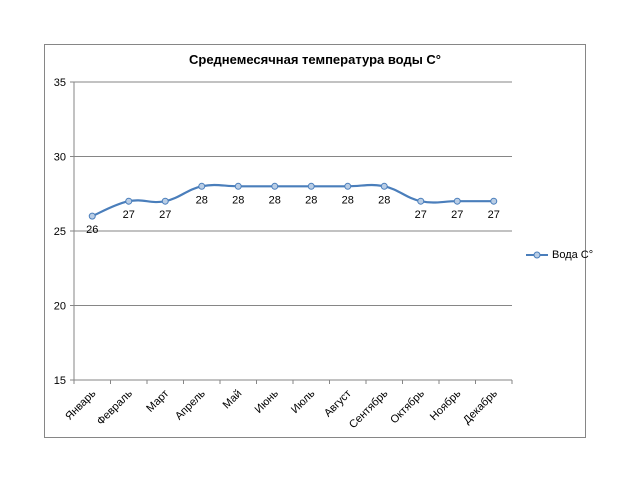 The width and height of the screenshot is (630, 487). I want to click on y-tick-label: 20, so click(60, 307).